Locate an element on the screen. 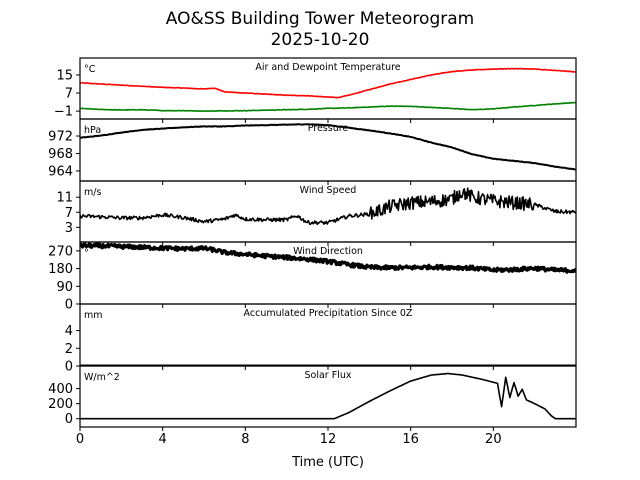 This screenshot has height=480, width=640. panel-unit-label: ° is located at coordinates (86, 253).